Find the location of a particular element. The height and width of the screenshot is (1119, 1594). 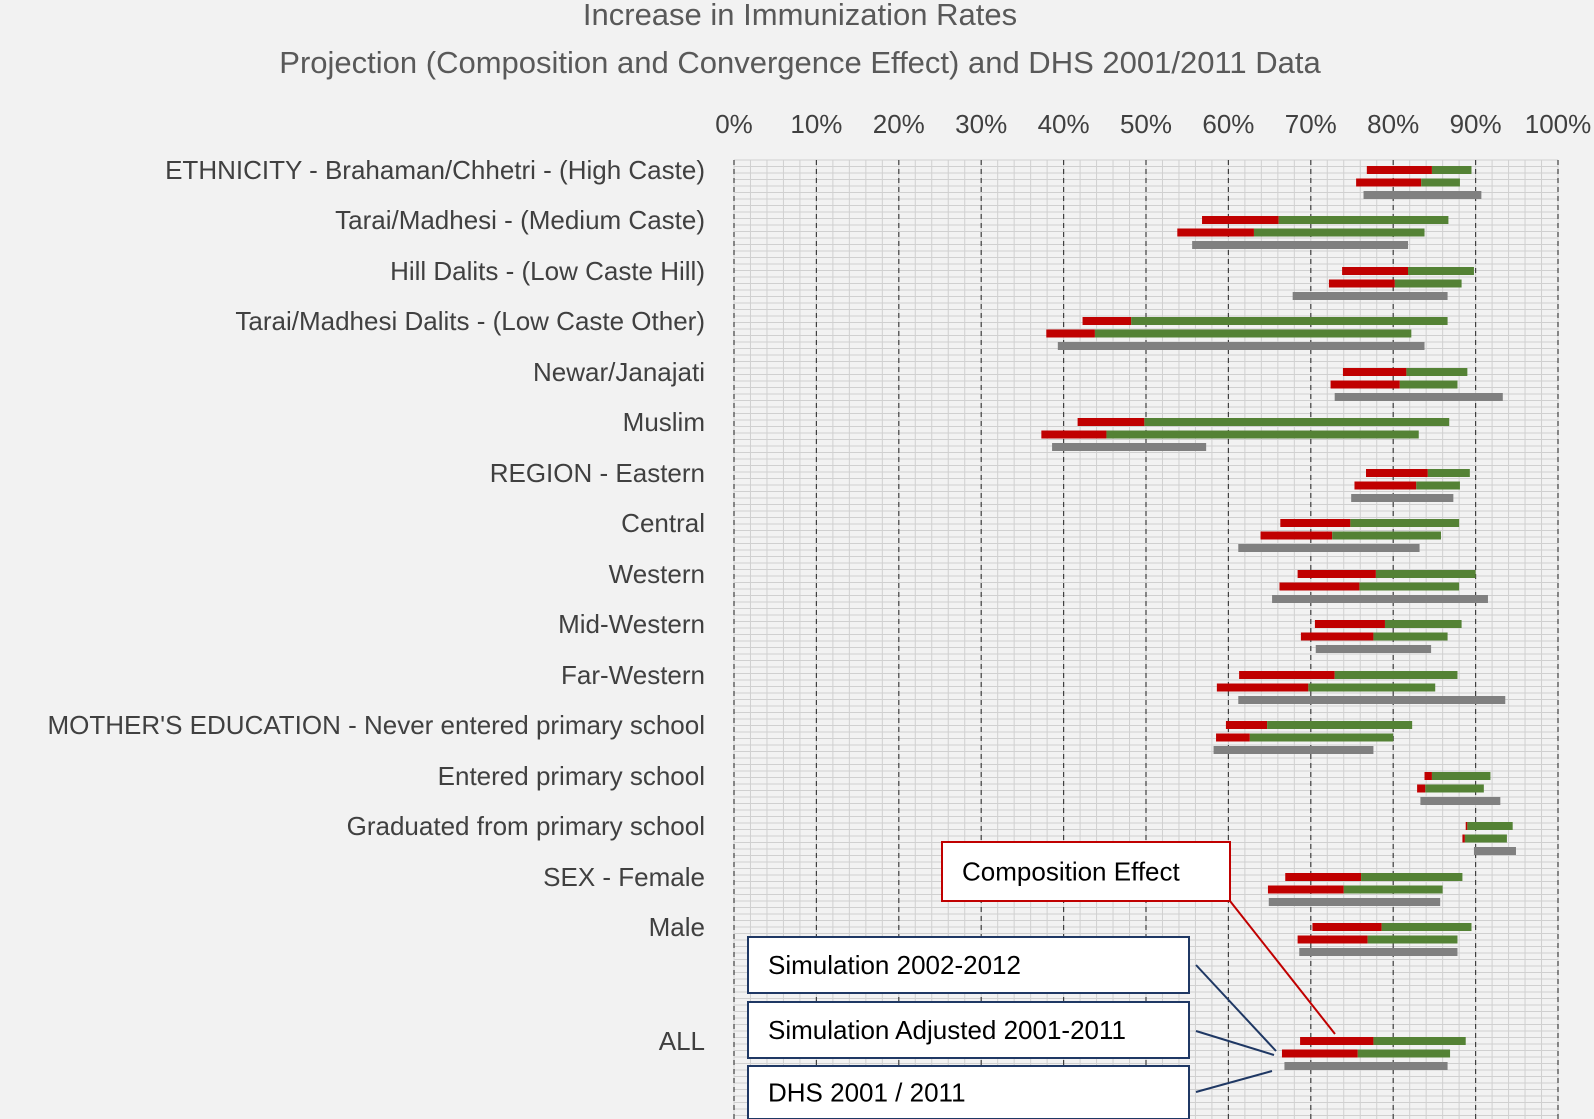

x-tick-label: 70% is located at coordinates (1311, 124).